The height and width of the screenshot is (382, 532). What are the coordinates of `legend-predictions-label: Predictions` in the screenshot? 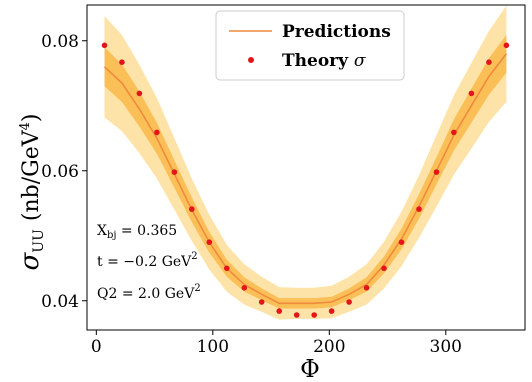 It's located at (336, 32).